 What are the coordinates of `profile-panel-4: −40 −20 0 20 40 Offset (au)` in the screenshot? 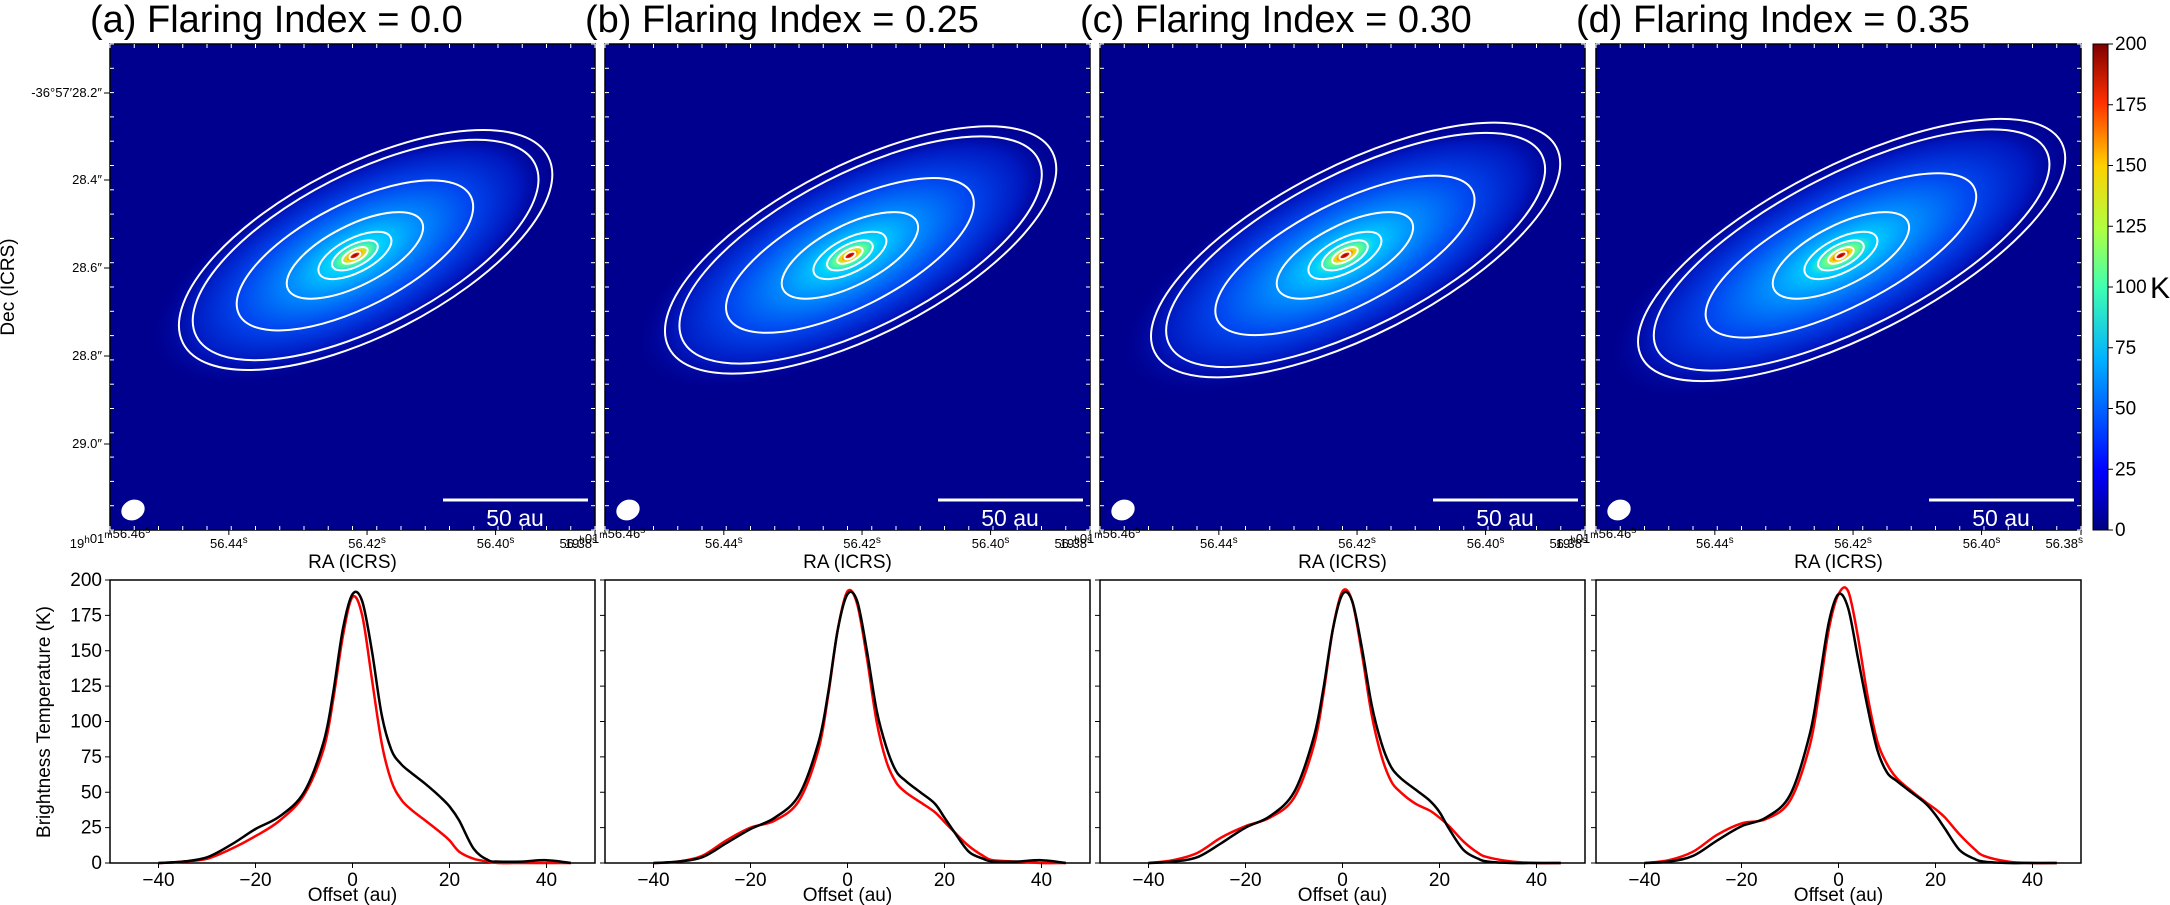 It's located at (1836, 742).